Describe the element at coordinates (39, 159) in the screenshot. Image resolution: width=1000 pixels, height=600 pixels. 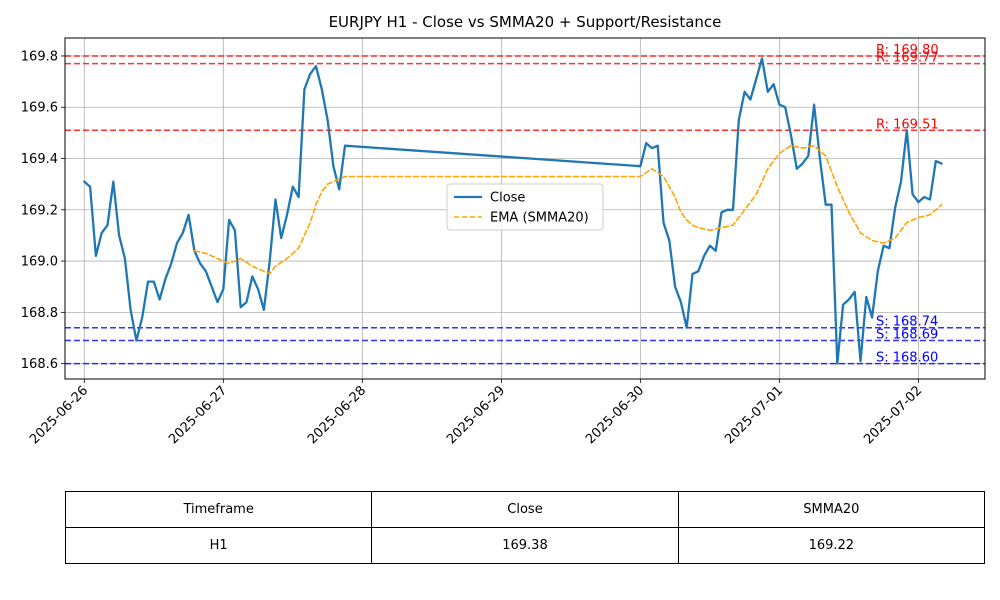
I see `y-tick-label: 169.4` at that location.